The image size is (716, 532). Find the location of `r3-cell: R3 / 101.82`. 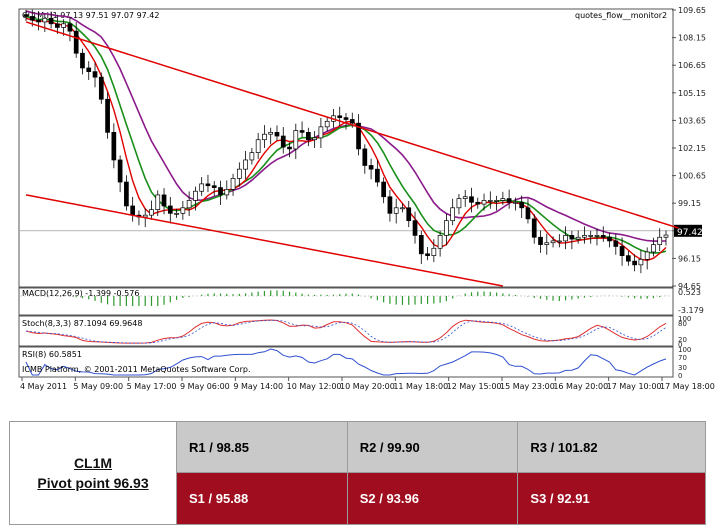

r3-cell: R3 / 101.82 is located at coordinates (611, 447).